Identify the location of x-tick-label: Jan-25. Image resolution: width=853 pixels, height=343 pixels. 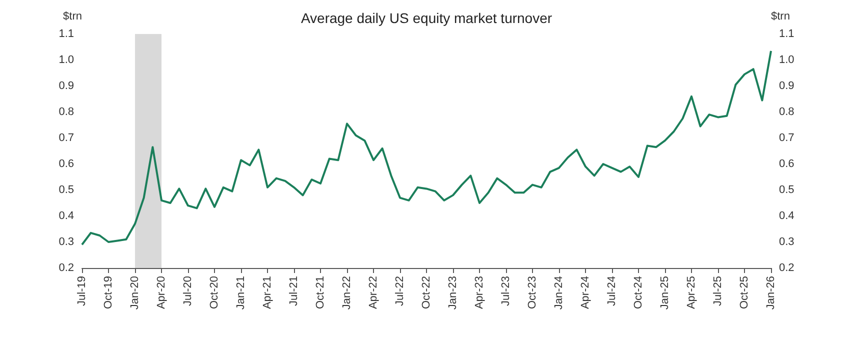
(665, 293).